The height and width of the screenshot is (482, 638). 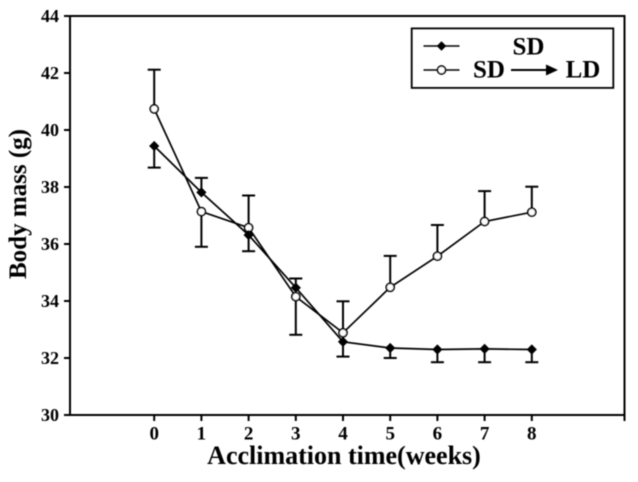 What do you see at coordinates (438, 434) in the screenshot?
I see `svg-text: 6` at bounding box center [438, 434].